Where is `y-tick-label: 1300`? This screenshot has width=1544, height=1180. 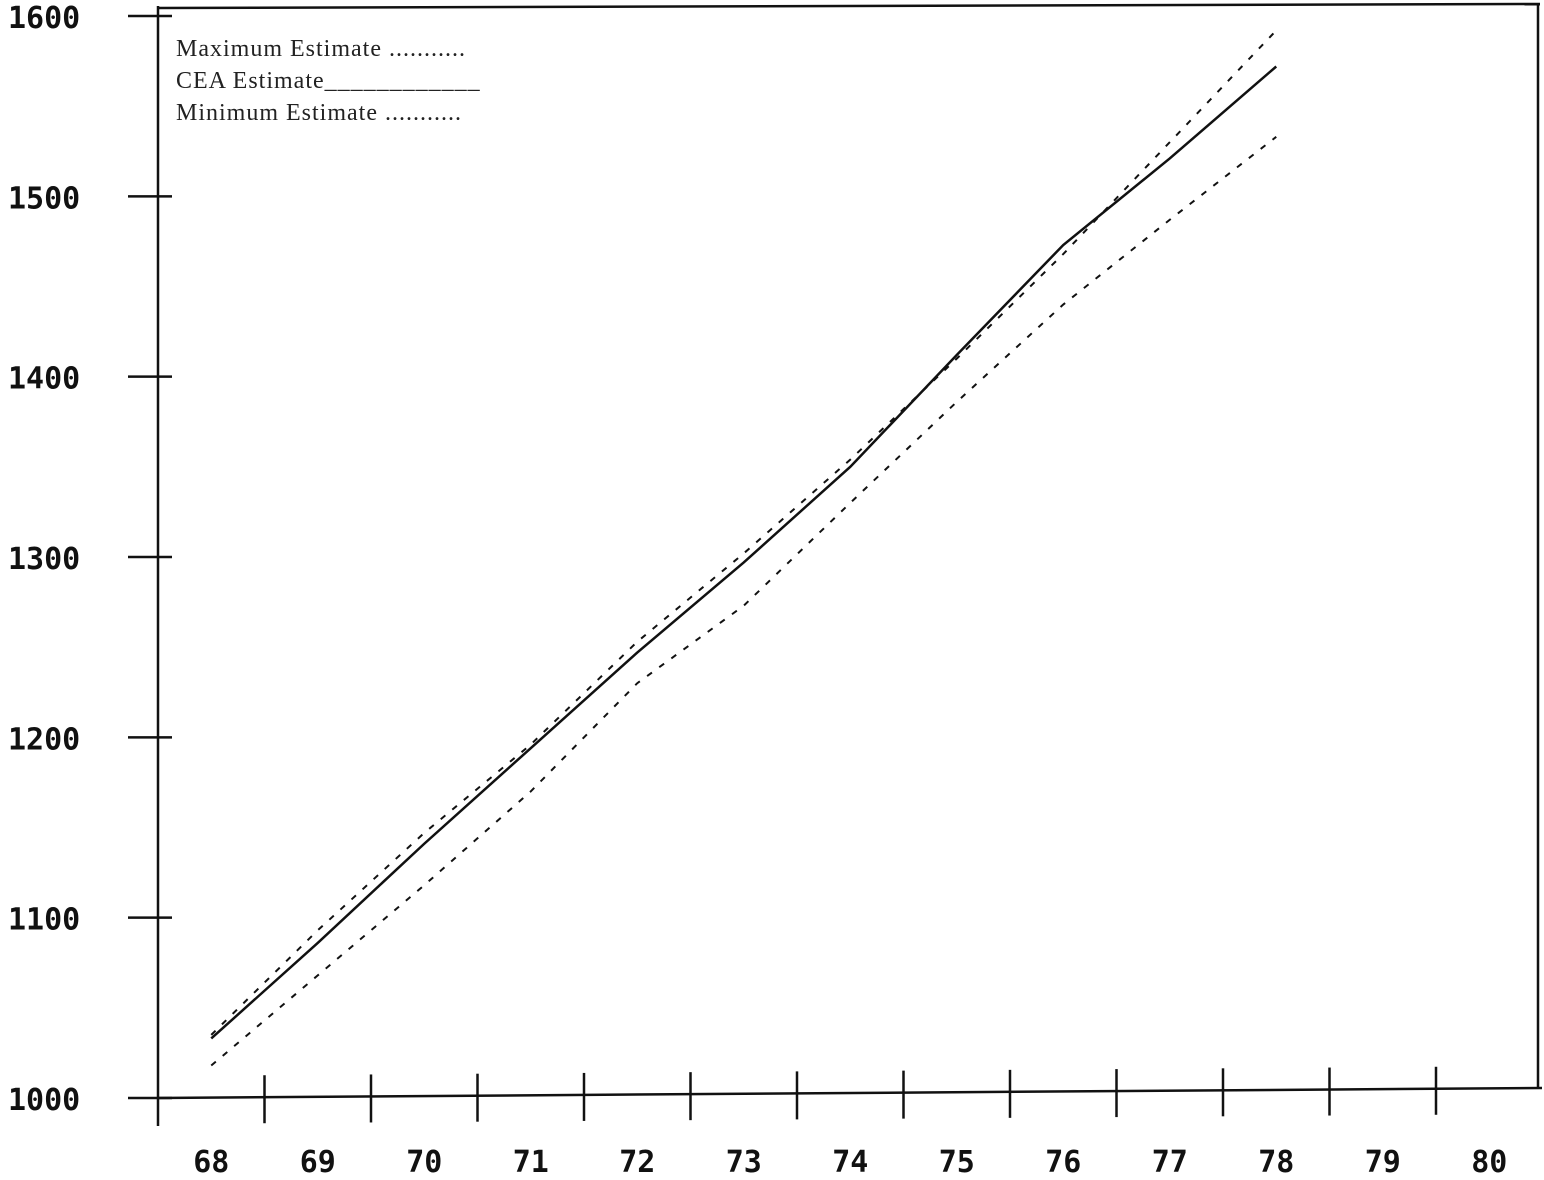 y-tick-label: 1300 is located at coordinates (44, 559).